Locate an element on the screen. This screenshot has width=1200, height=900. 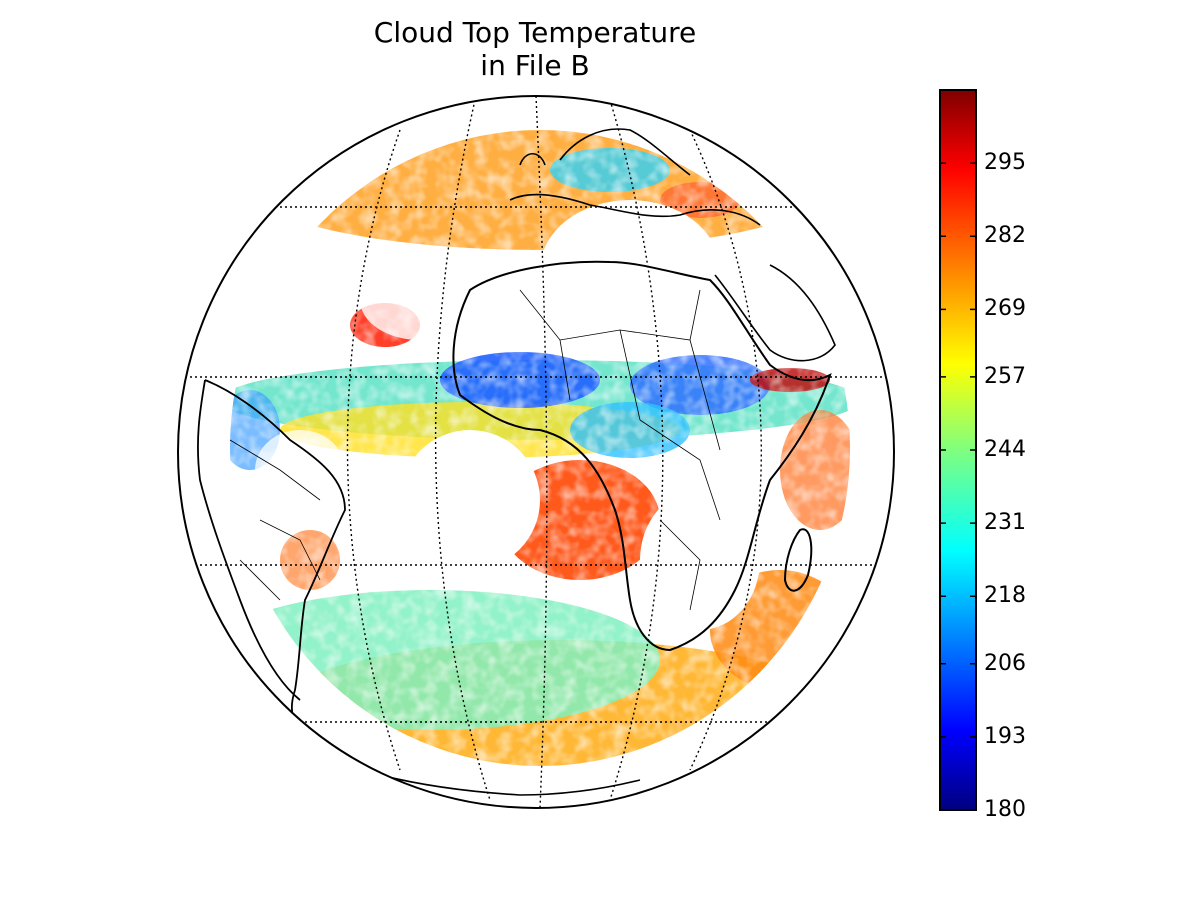
title-line-2: in File B is located at coordinates (535, 65).